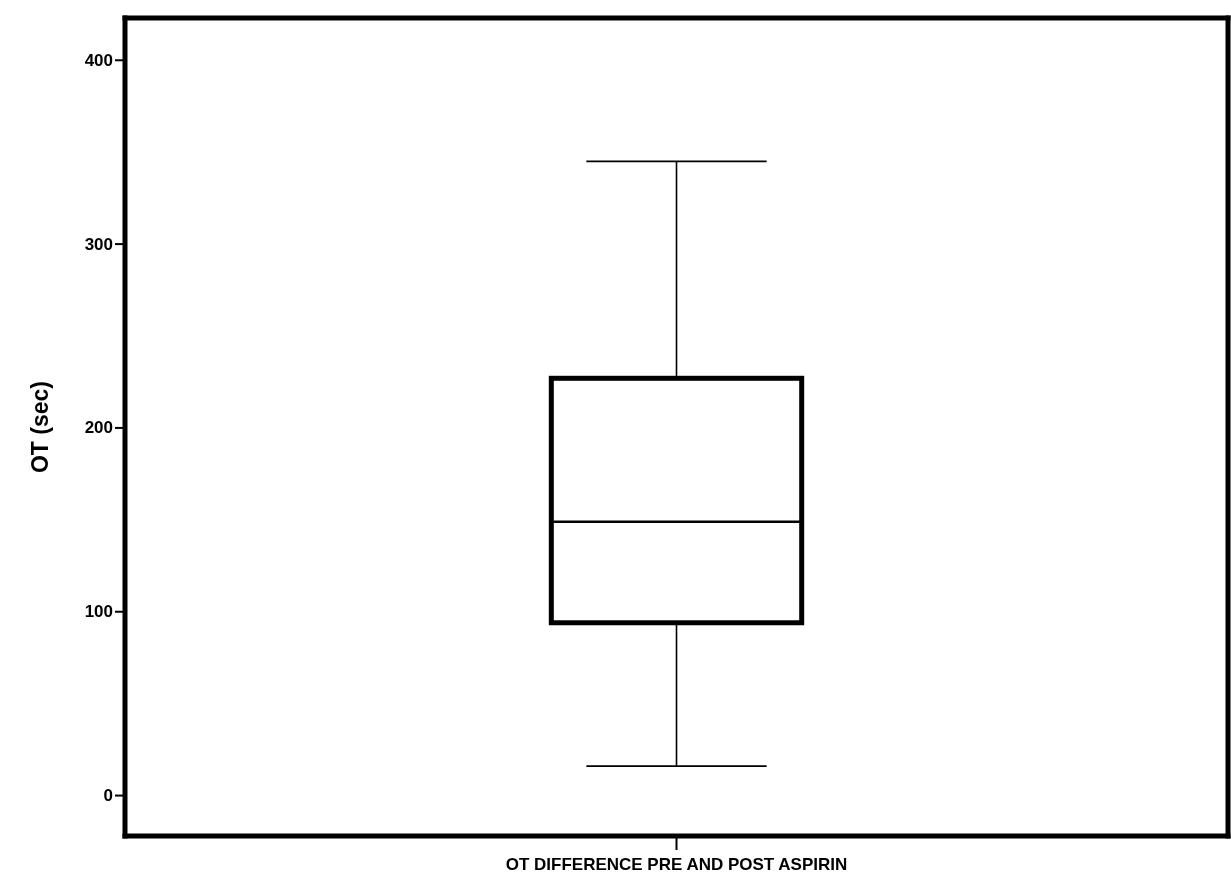  What do you see at coordinates (98, 428) in the screenshot?
I see `y-tick-label: 200` at bounding box center [98, 428].